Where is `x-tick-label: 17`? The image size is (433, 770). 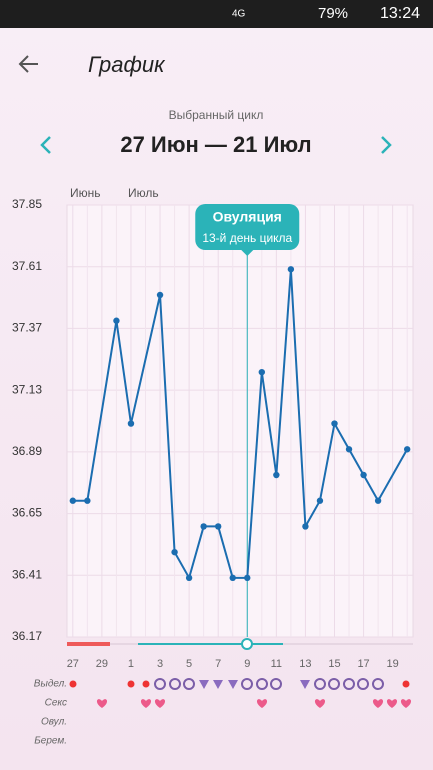 x-tick-label: 17 is located at coordinates (363, 664).